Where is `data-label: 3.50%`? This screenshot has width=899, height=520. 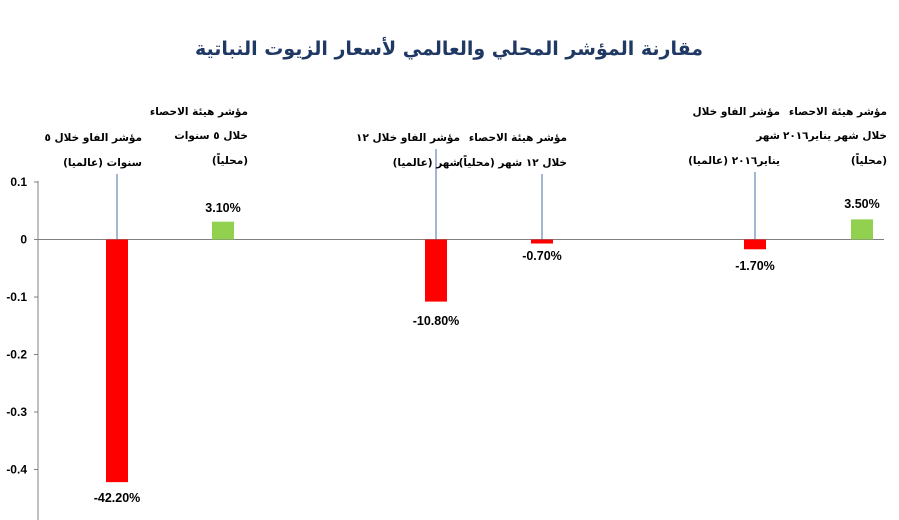 data-label: 3.50% is located at coordinates (861, 204).